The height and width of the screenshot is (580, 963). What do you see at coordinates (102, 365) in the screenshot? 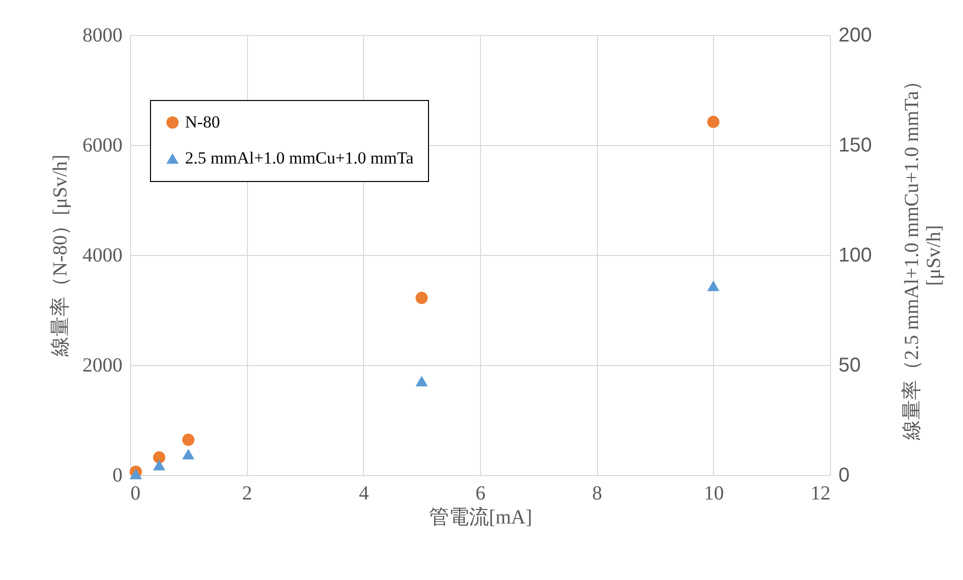
I see `y-tick-label: 2000` at bounding box center [102, 365].